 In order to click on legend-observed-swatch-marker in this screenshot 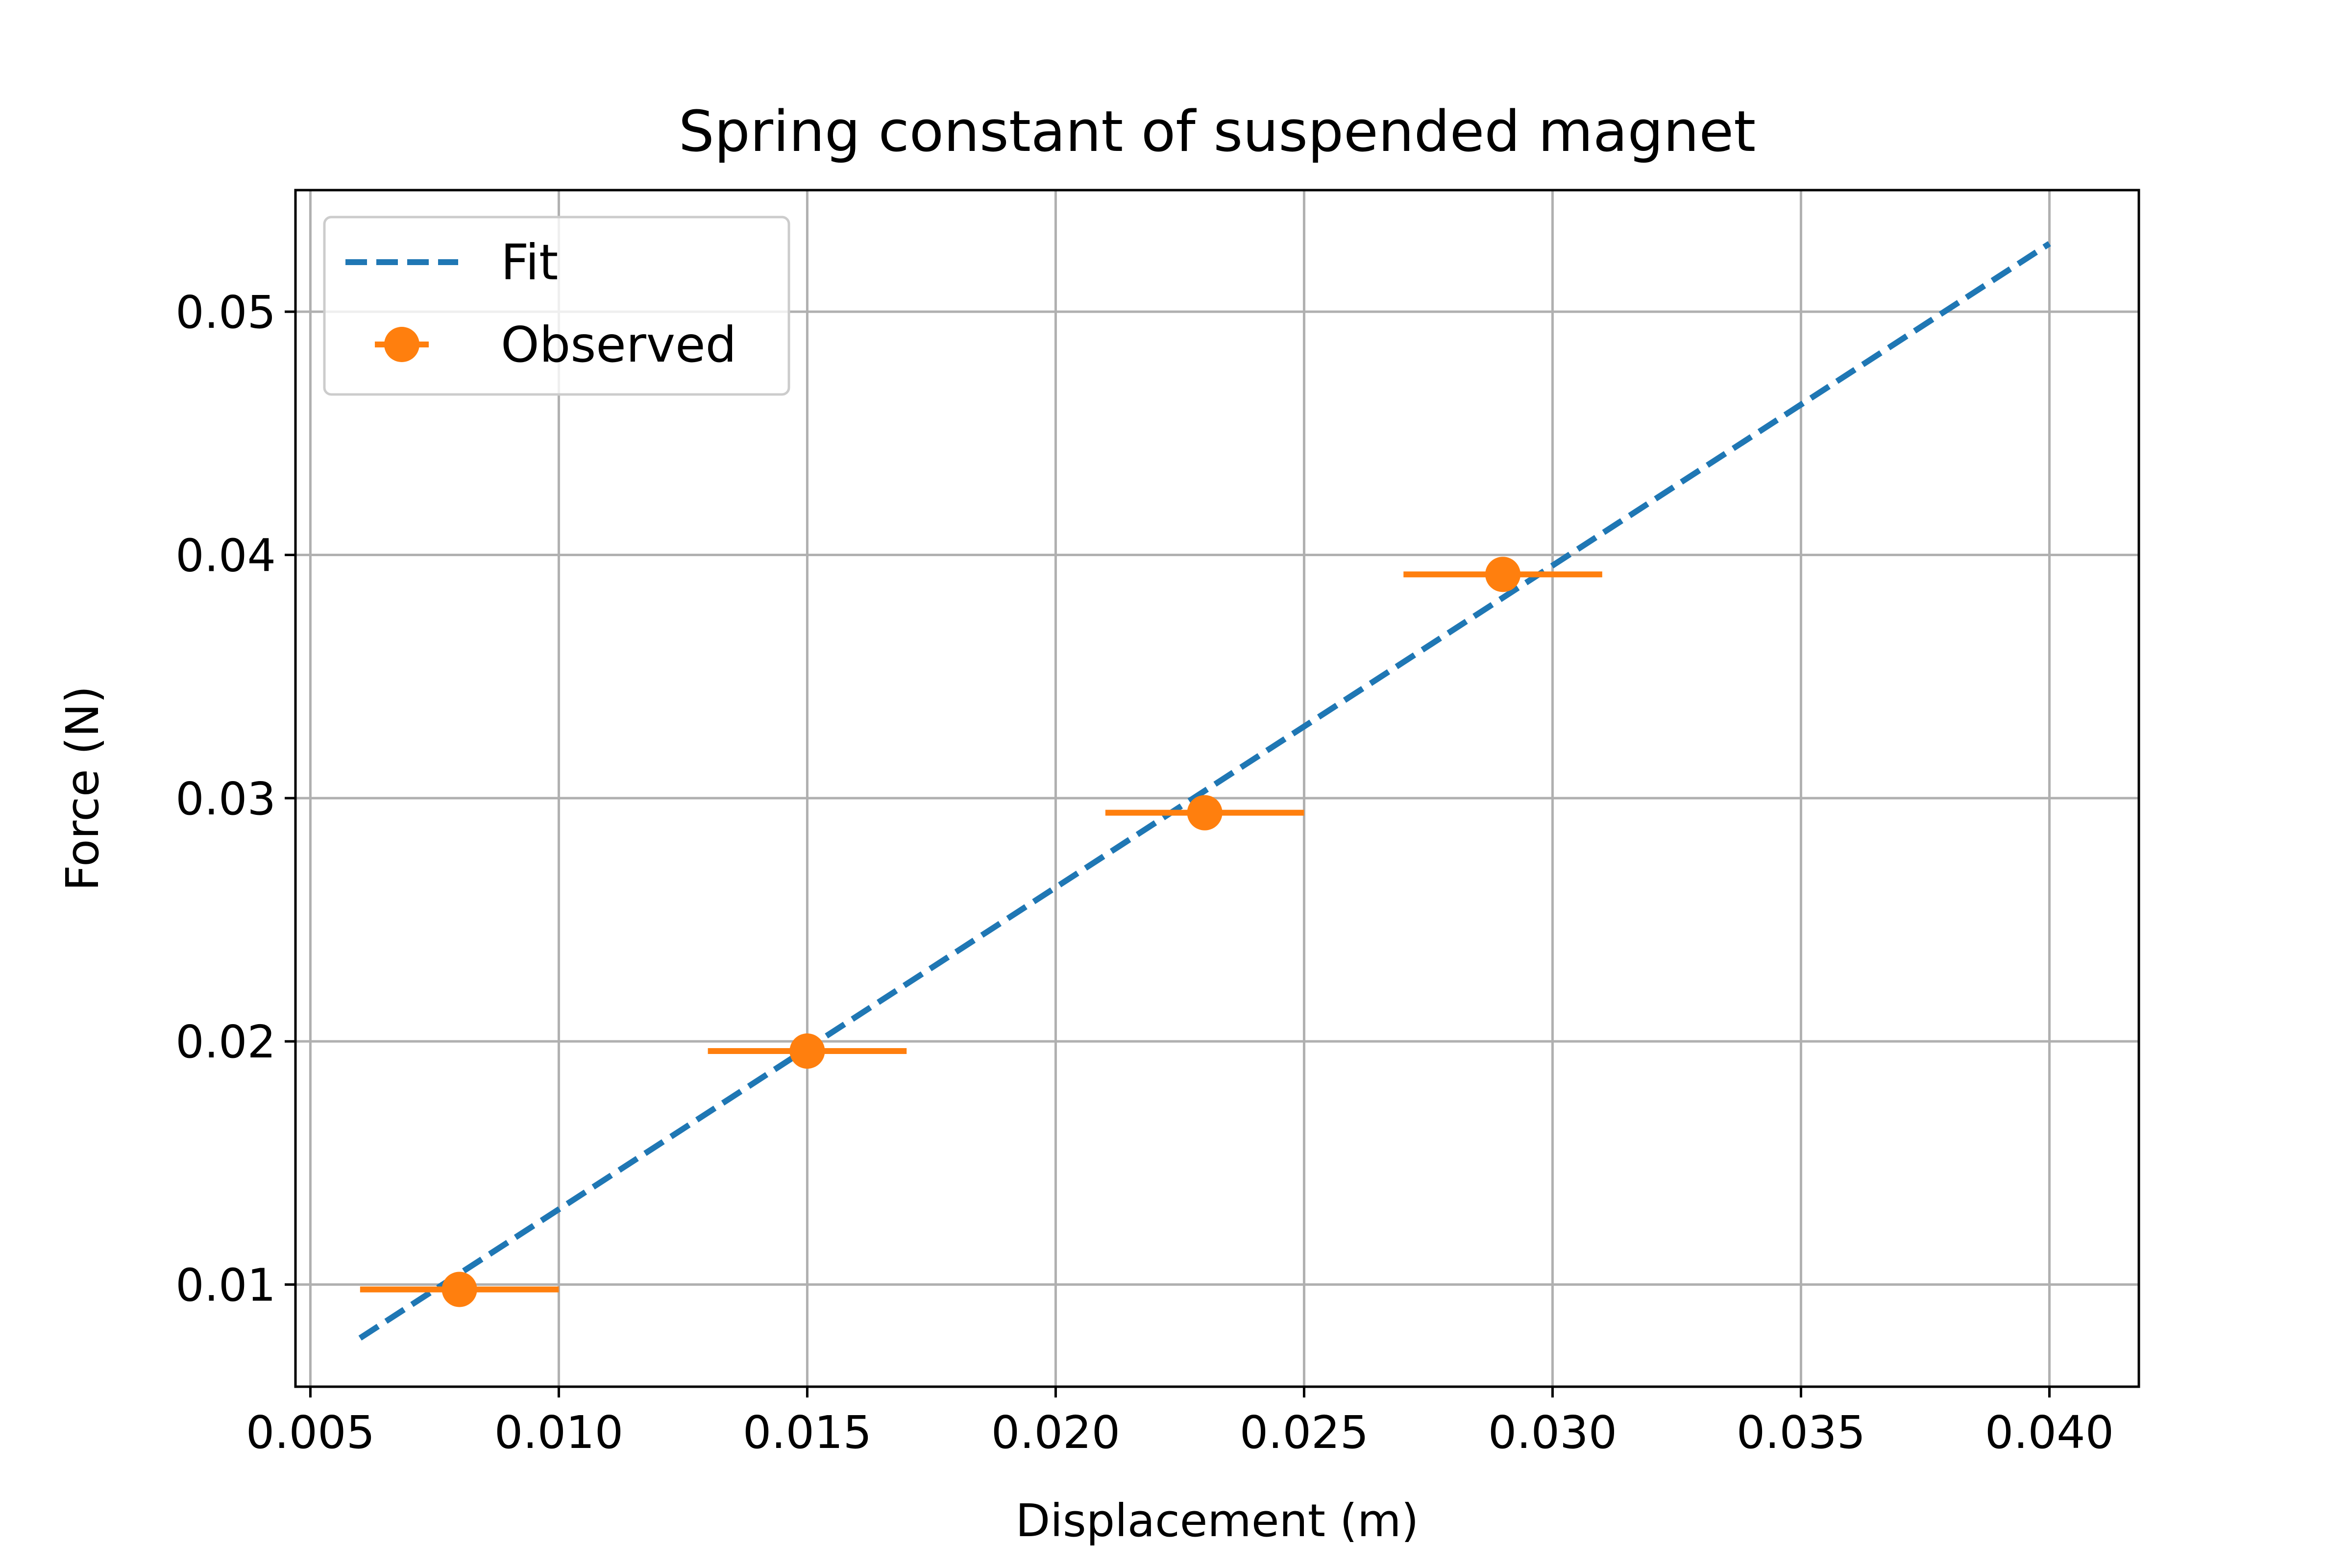, I will do `click(401, 344)`.